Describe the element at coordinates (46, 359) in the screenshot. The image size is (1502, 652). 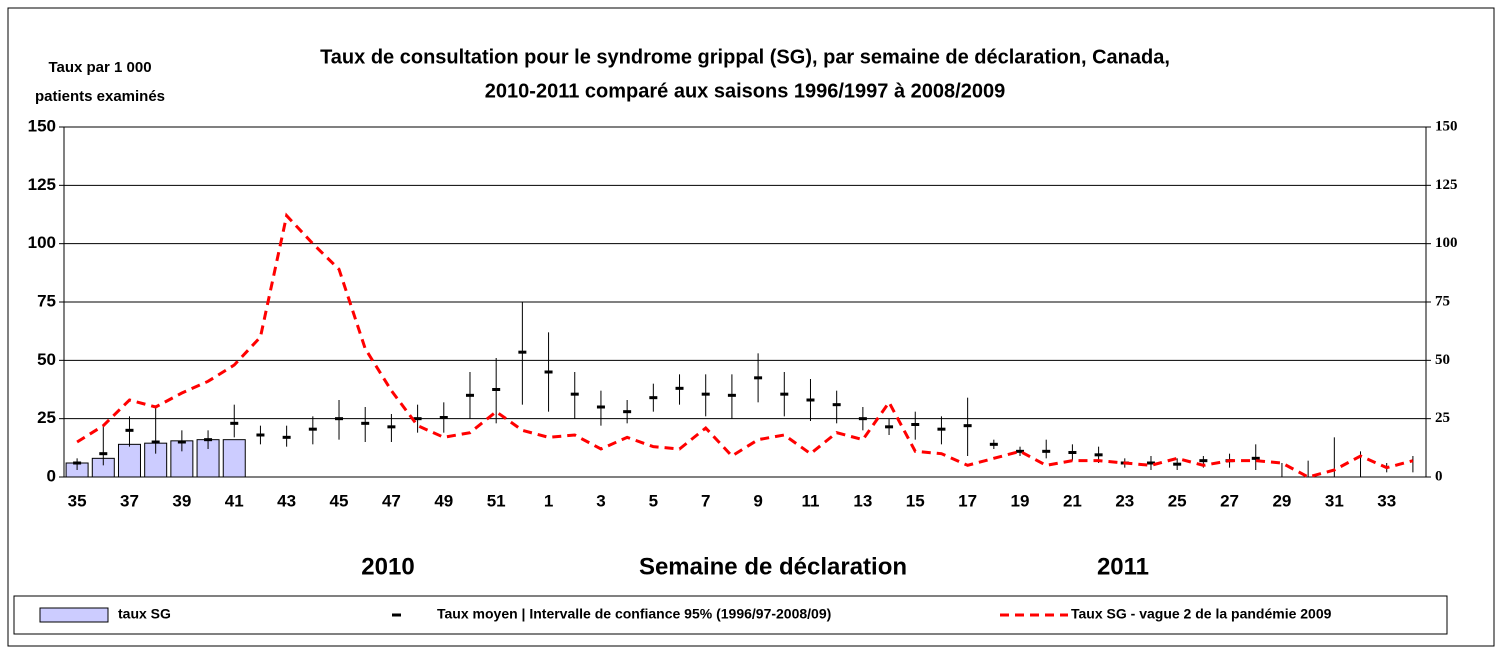
I see `y-tick-label: 50` at that location.